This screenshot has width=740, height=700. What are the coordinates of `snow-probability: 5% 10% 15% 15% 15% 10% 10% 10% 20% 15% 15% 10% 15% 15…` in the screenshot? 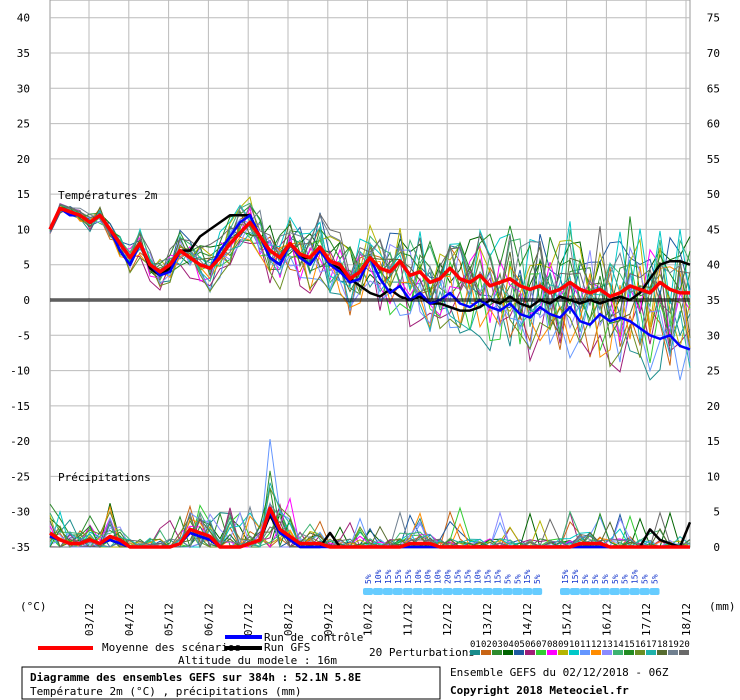 It's located at (511, 582).